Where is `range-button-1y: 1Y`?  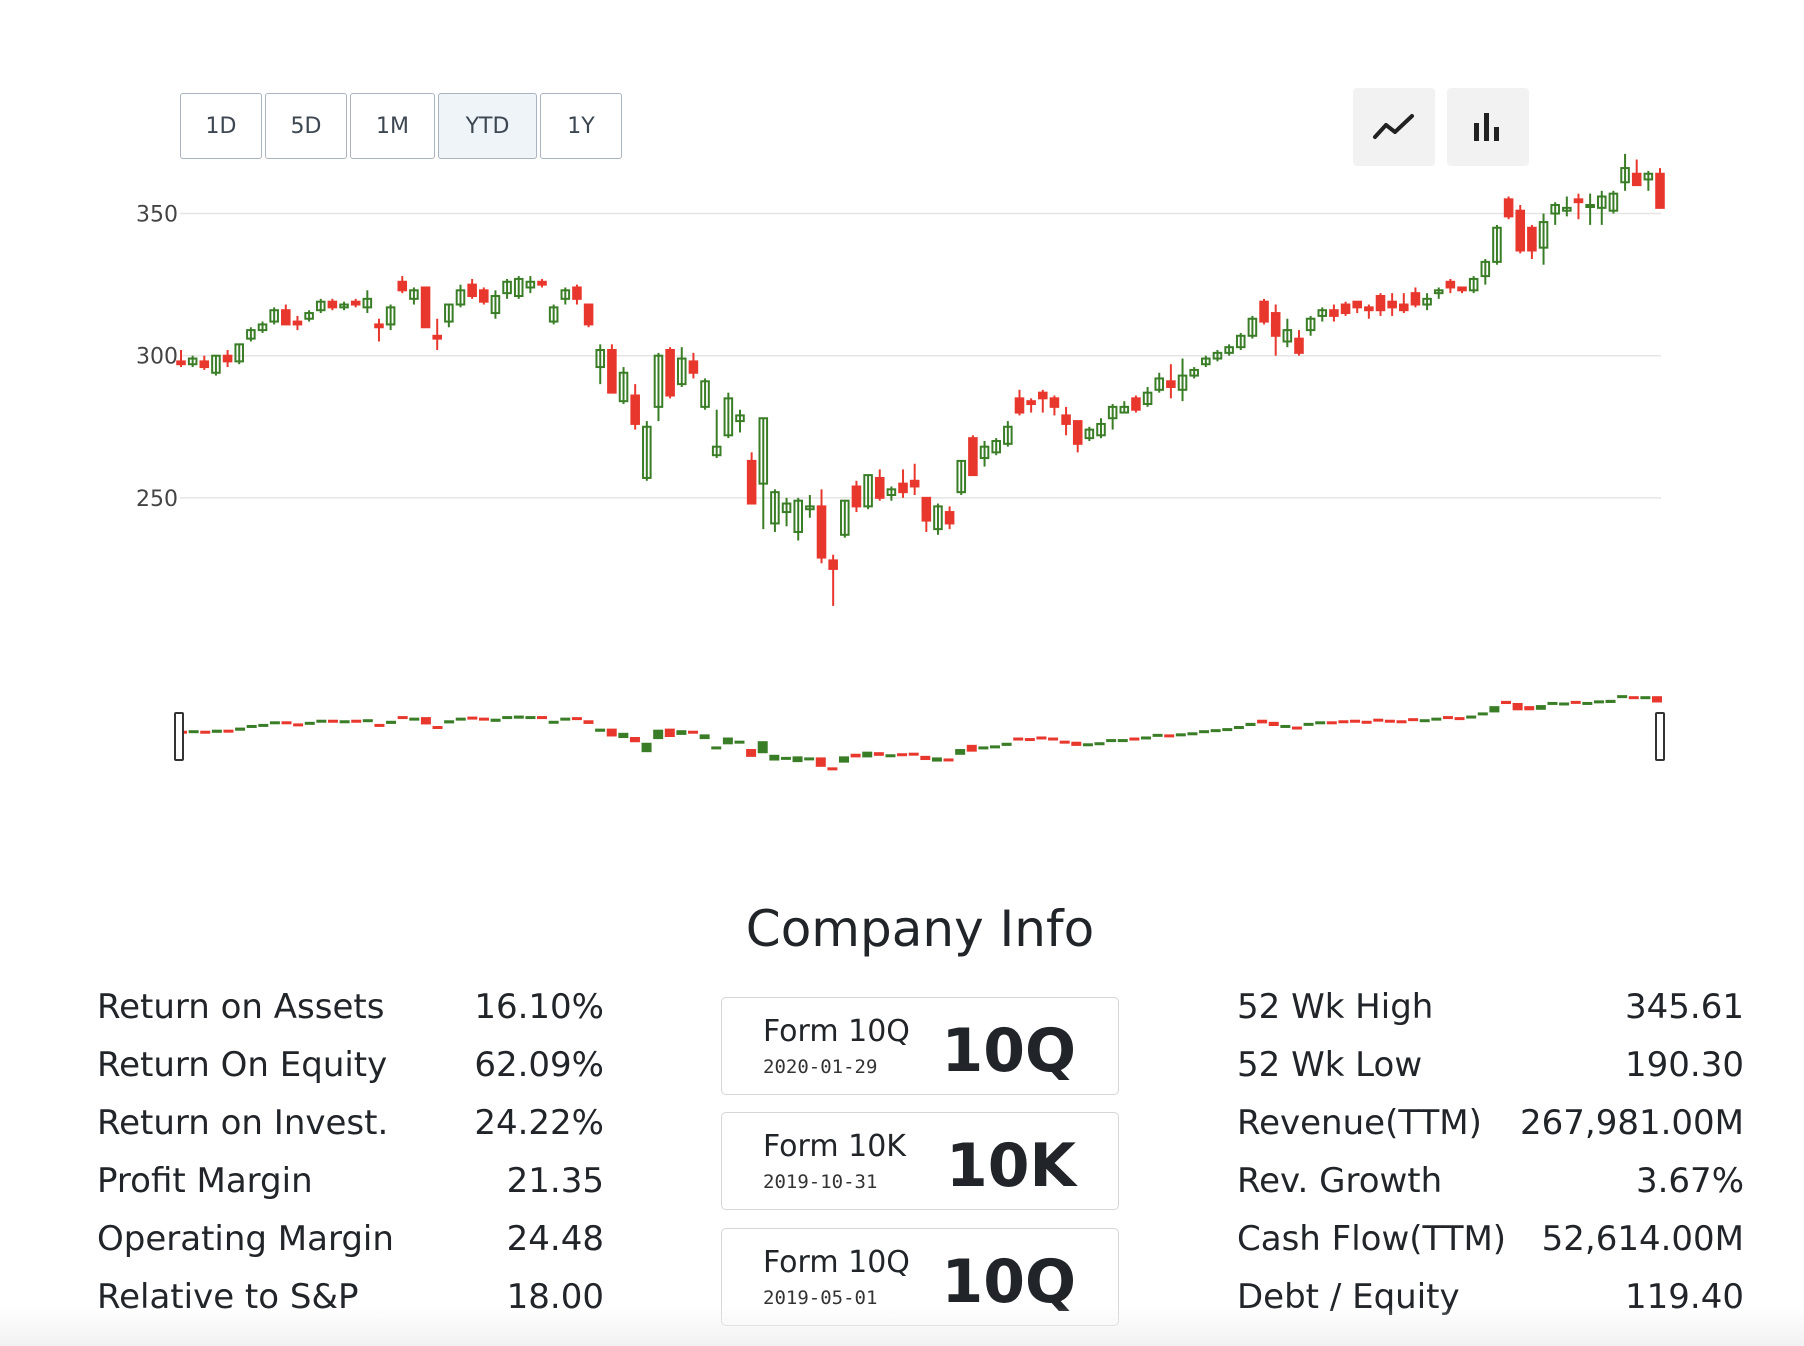
range-button-1y: 1Y is located at coordinates (581, 126).